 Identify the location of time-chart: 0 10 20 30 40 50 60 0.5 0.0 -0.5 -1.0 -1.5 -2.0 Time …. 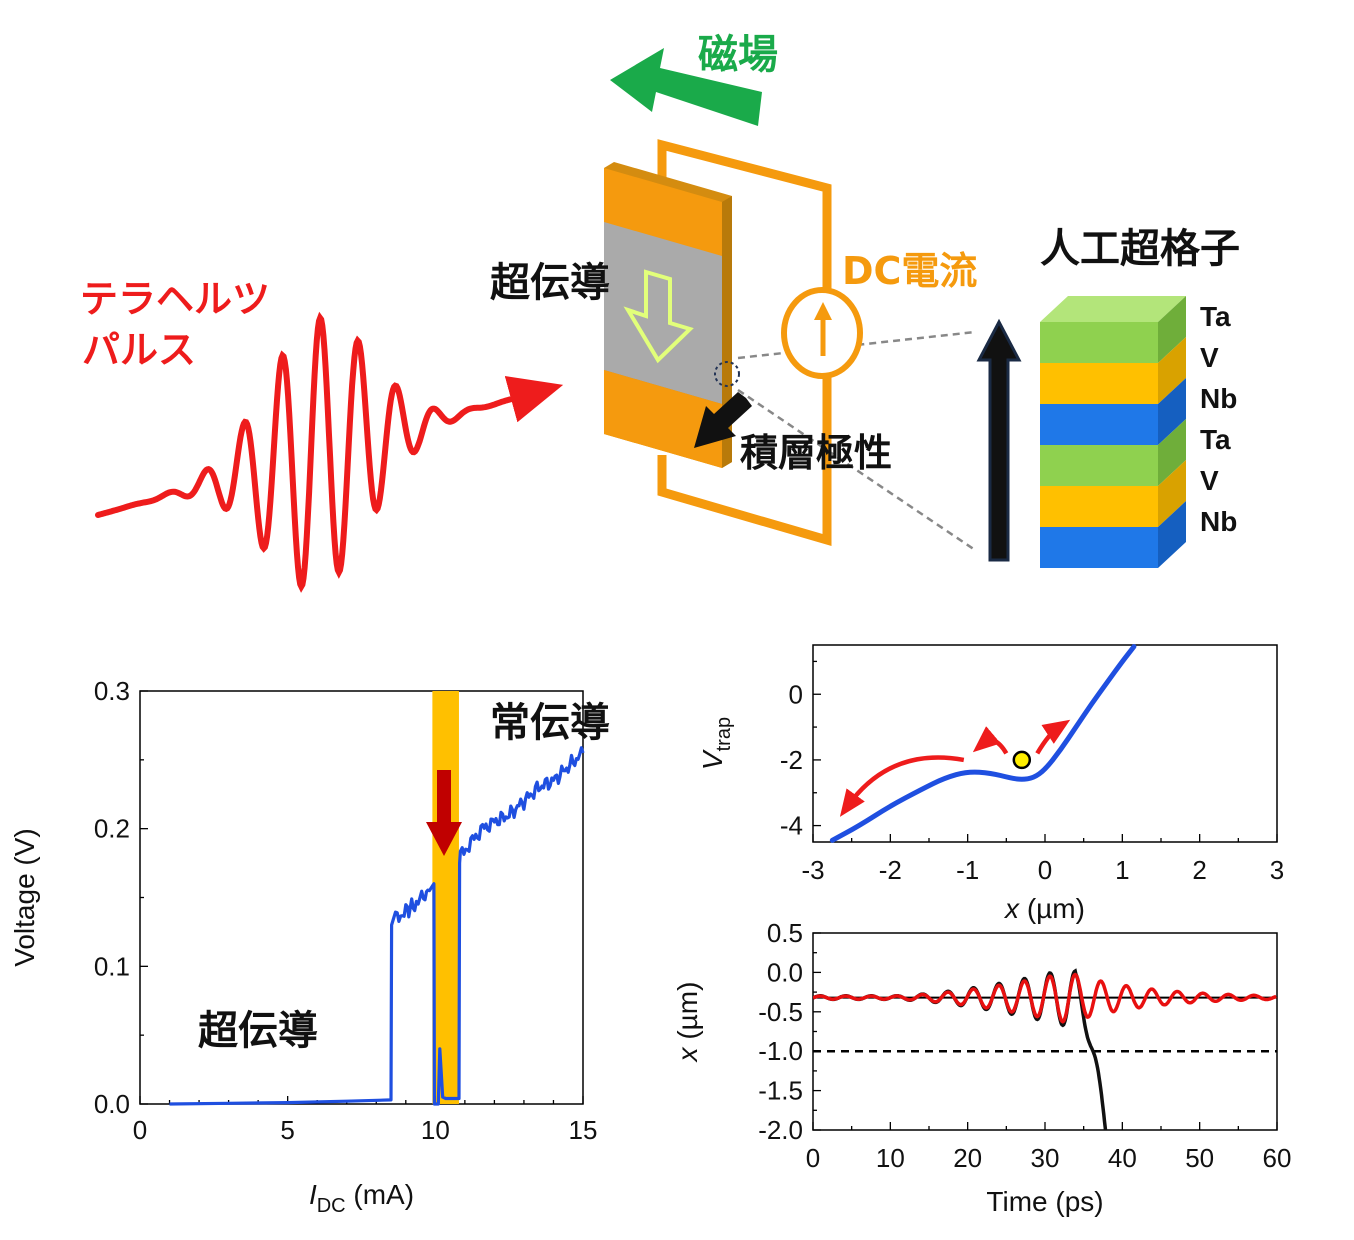
(981, 1067).